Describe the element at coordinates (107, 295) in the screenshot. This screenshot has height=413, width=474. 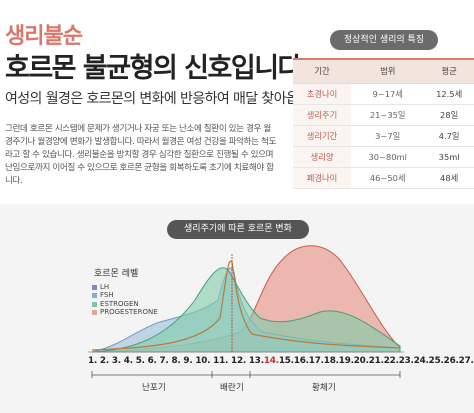
I see `legend-label: FSH` at that location.